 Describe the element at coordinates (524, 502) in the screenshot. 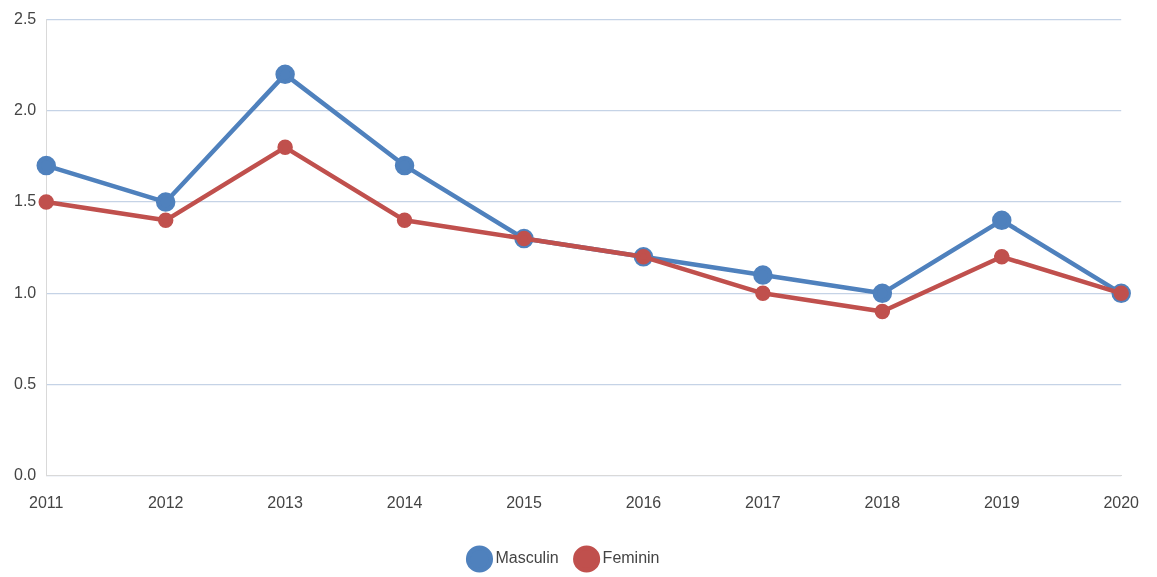

I see `x-tick-label: 2015` at that location.